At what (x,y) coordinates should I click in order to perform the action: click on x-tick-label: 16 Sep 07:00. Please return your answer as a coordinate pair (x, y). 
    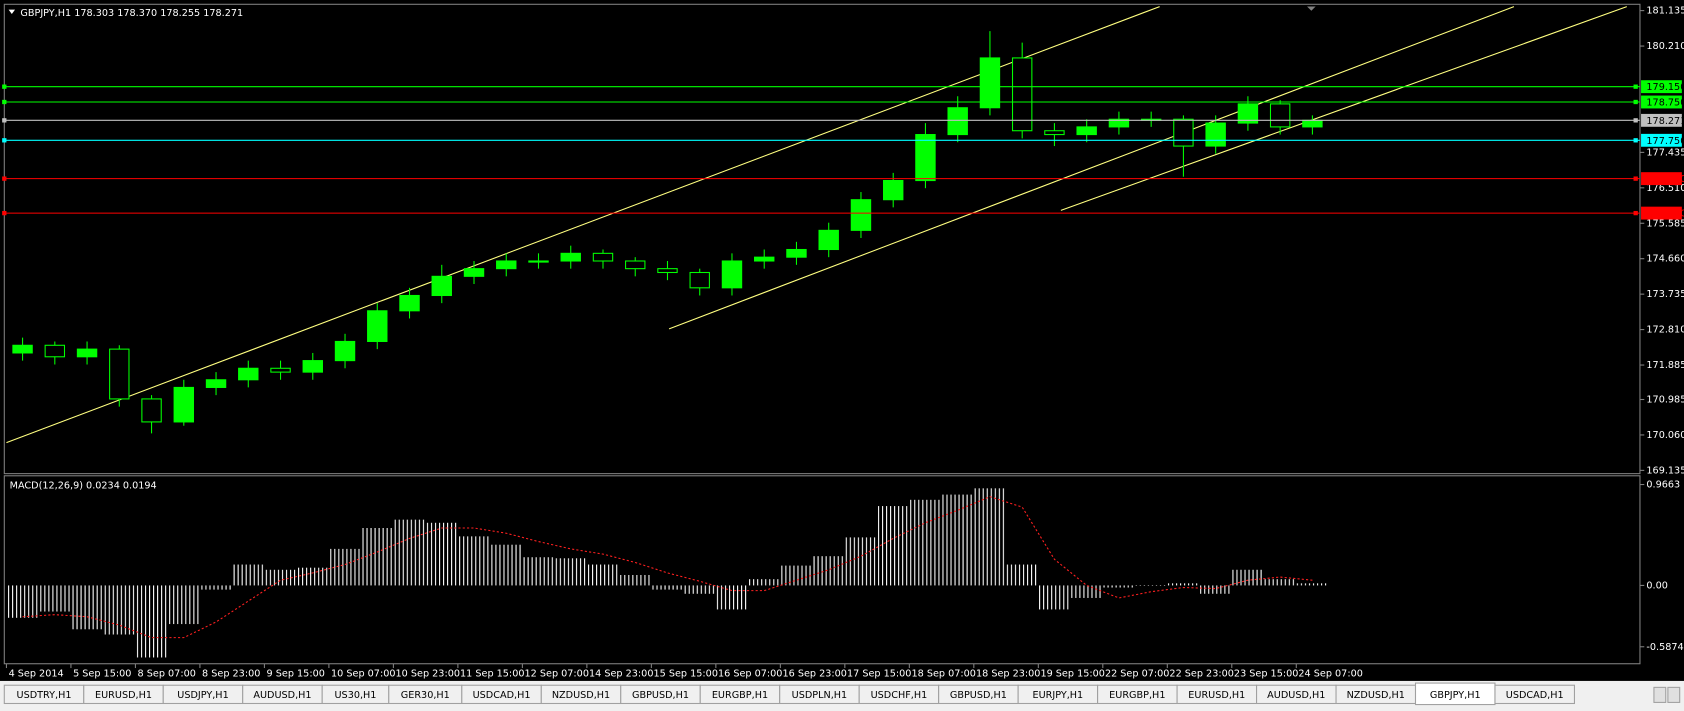
    Looking at the image, I should click on (750, 673).